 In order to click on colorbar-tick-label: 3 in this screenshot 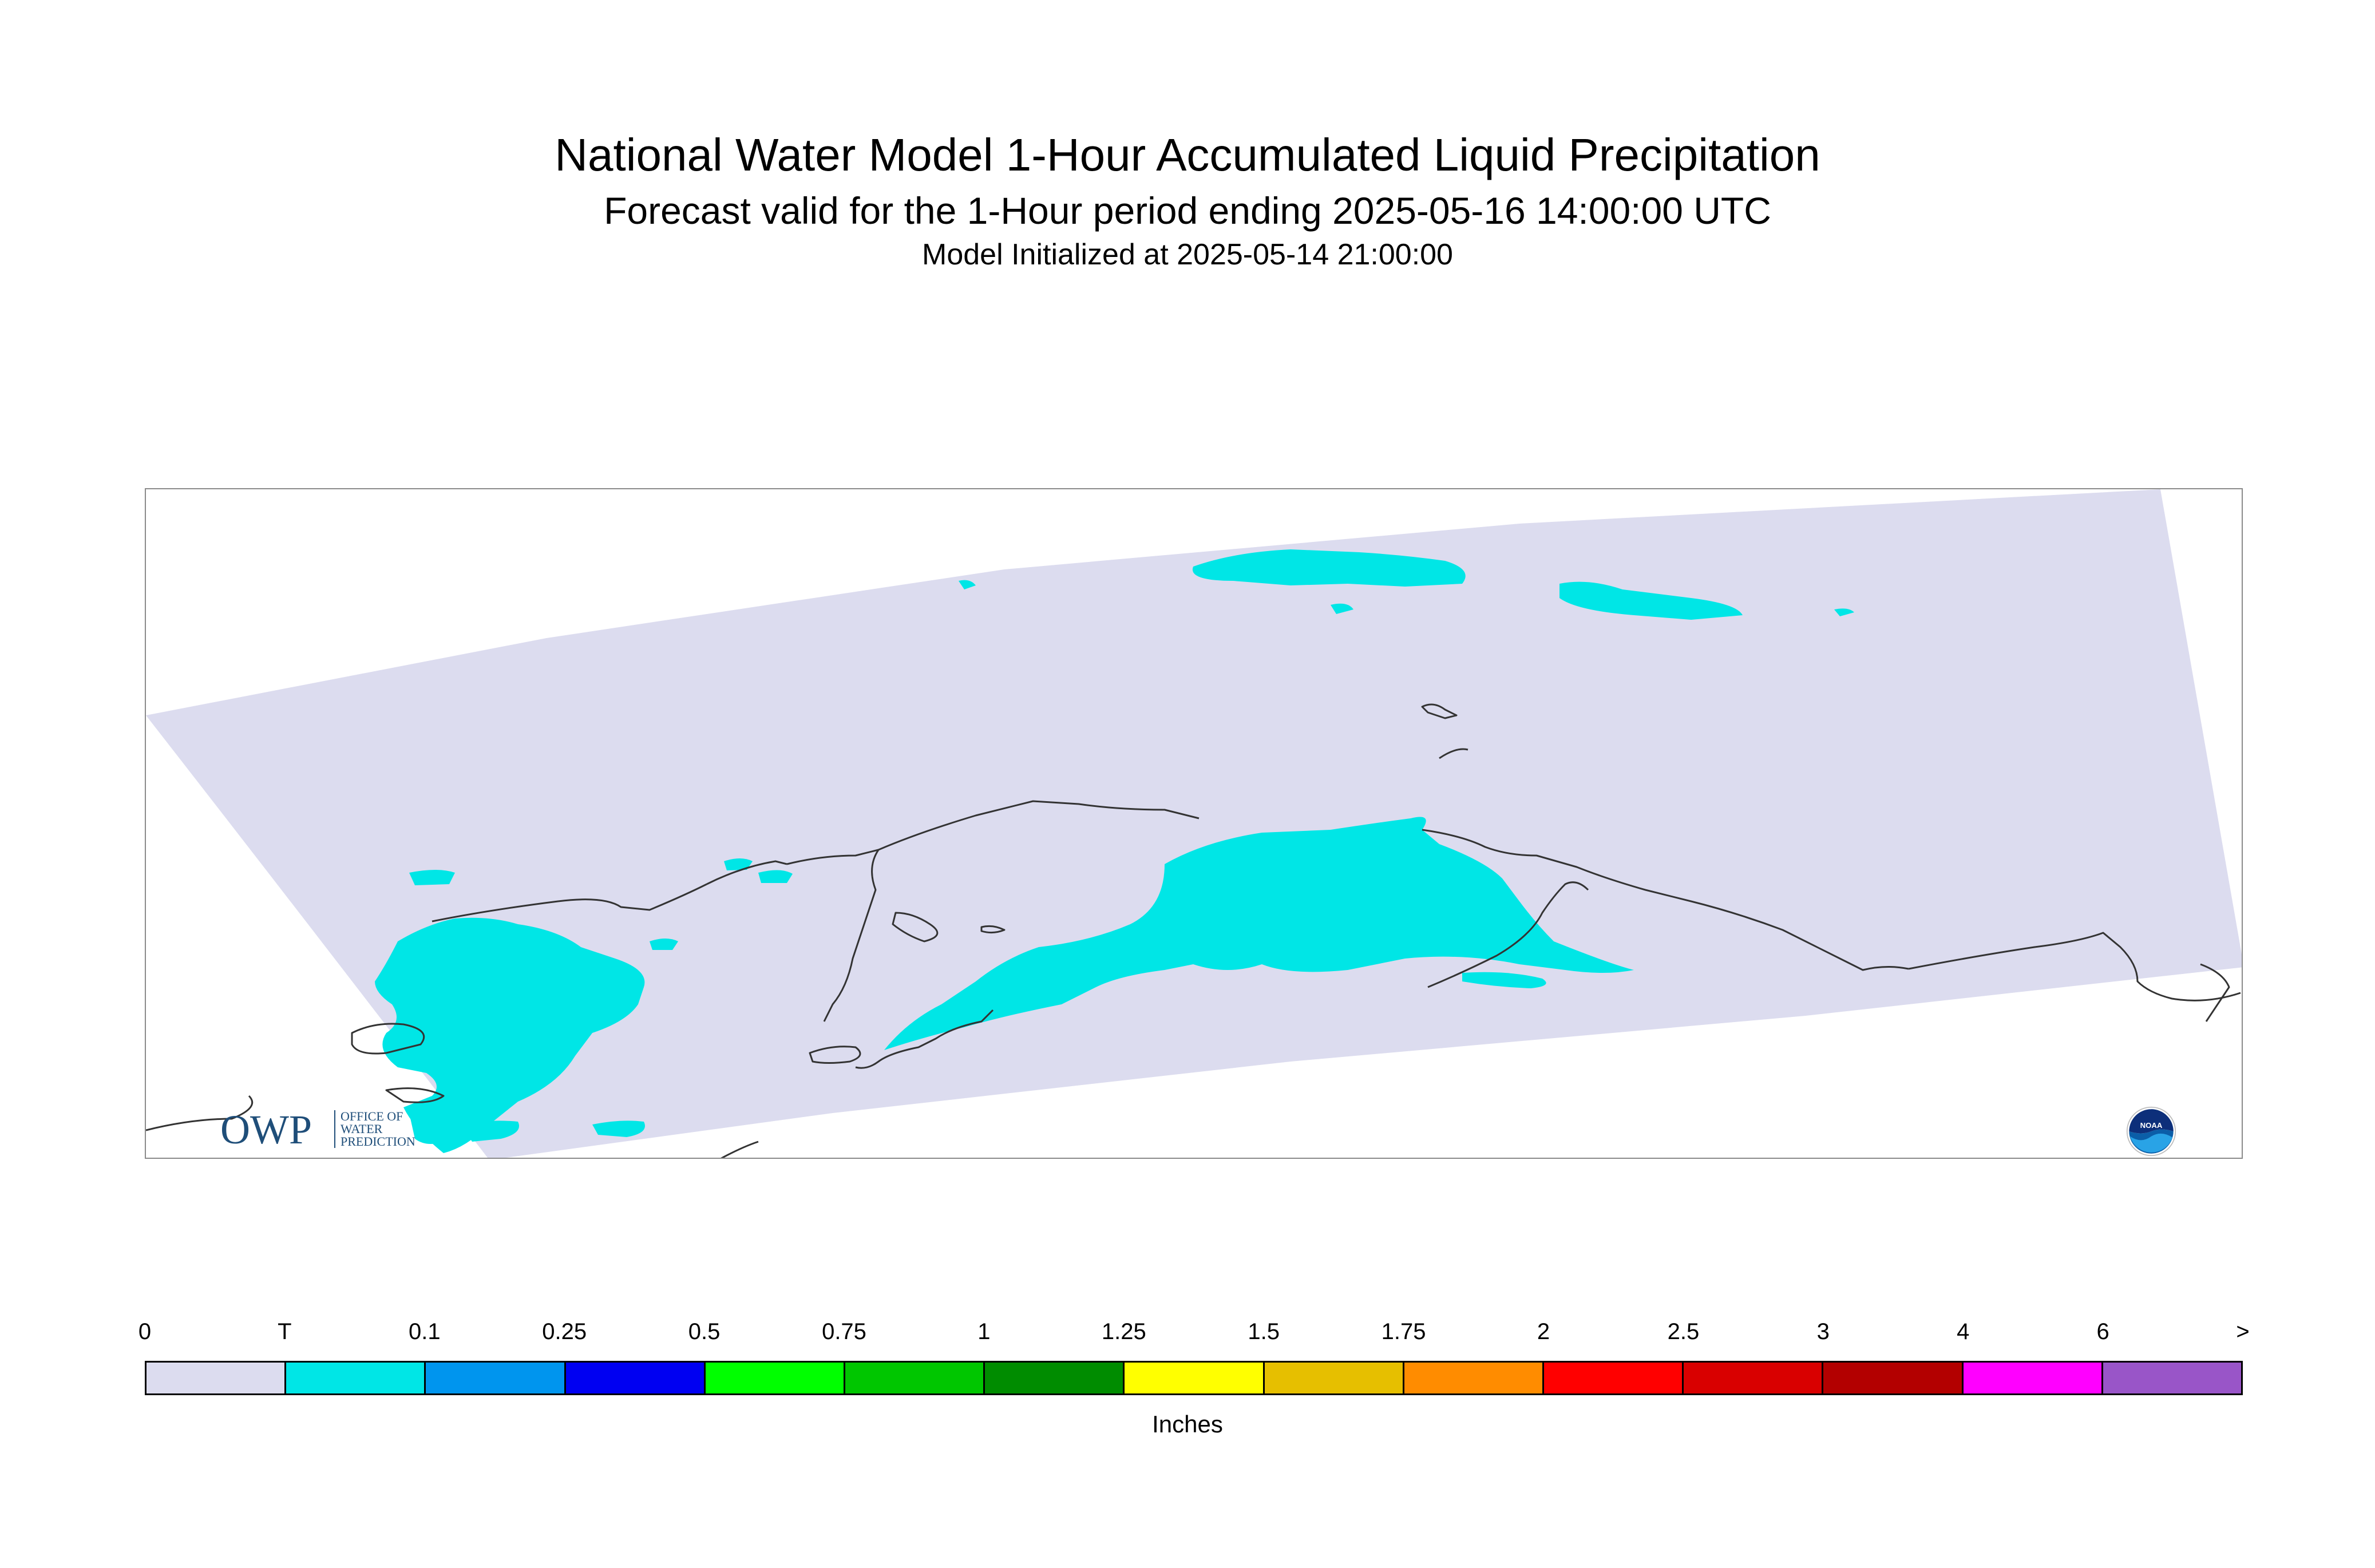, I will do `click(1823, 1331)`.